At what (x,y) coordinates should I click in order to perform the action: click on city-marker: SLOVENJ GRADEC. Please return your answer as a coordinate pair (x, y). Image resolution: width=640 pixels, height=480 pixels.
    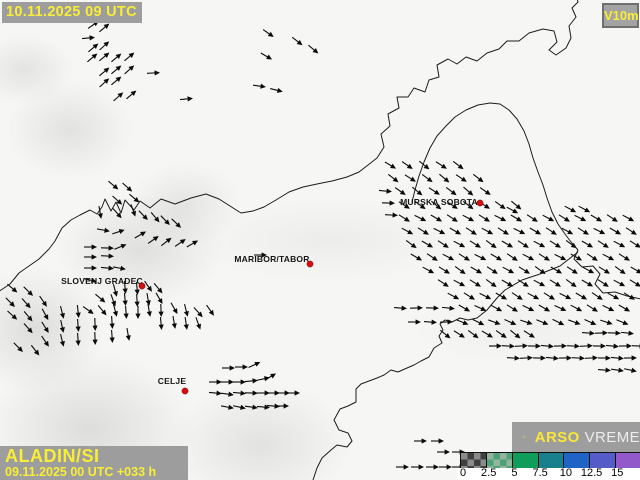
    Looking at the image, I should click on (103, 283).